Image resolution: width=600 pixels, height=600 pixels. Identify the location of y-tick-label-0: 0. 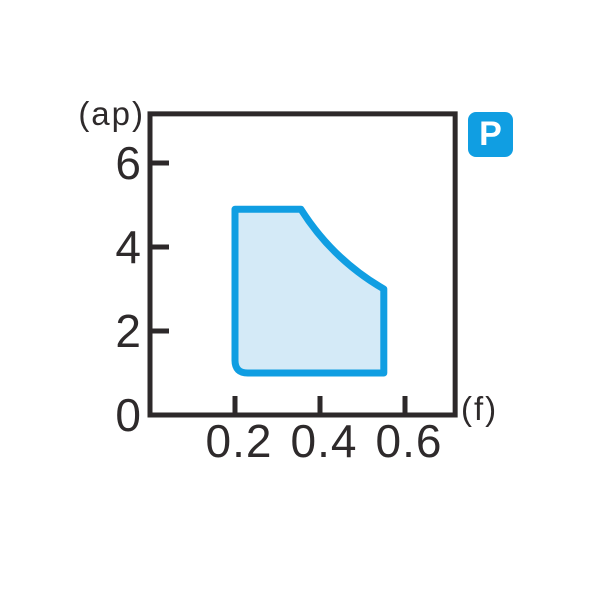
(128, 415).